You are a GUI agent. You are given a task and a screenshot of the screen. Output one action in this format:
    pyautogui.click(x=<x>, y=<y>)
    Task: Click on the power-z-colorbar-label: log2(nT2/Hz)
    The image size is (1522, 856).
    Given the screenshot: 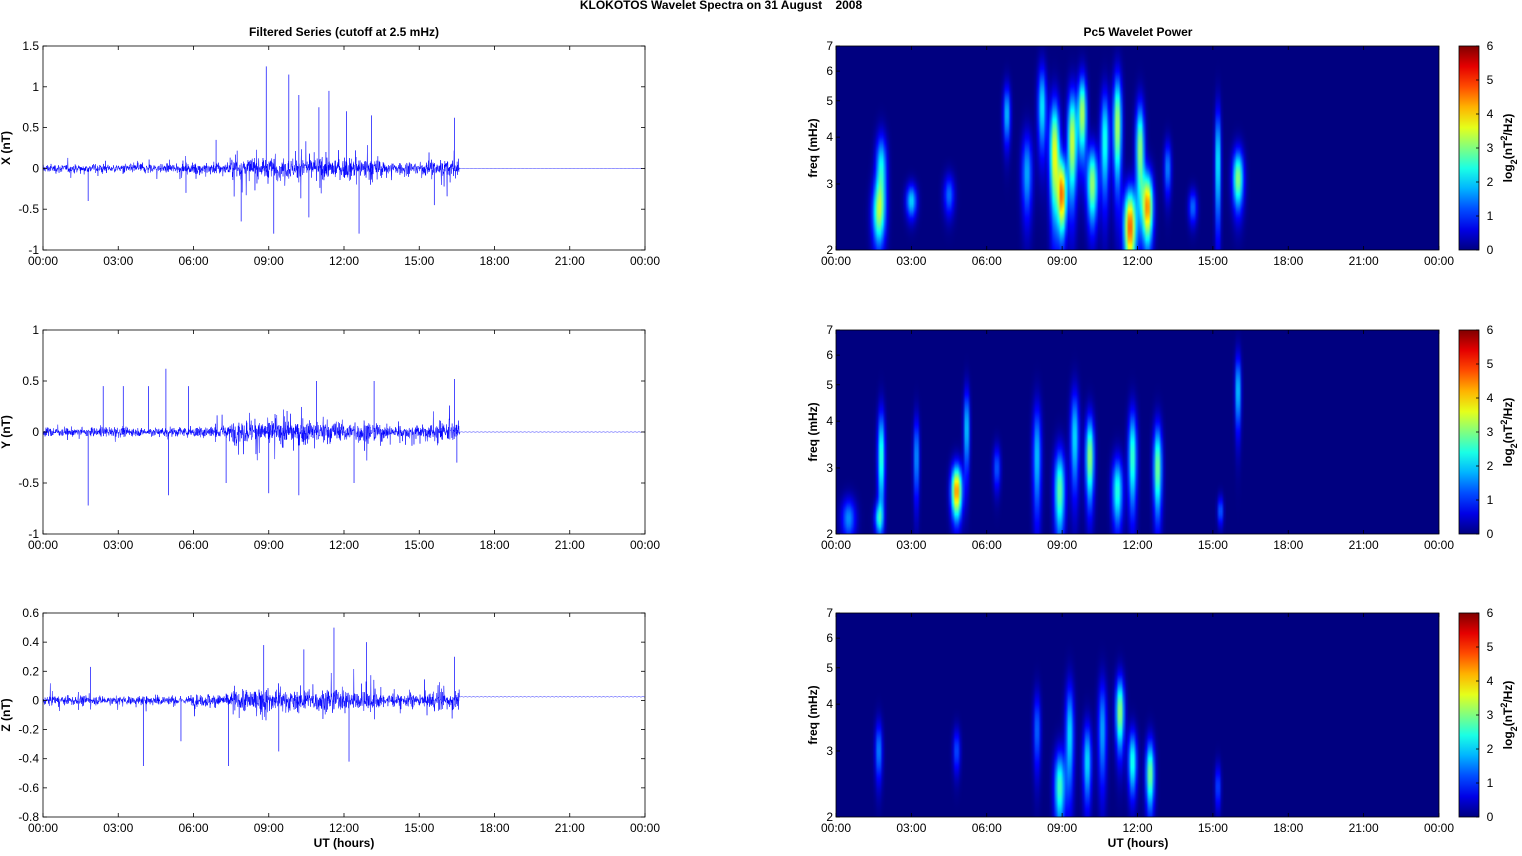 What is the action you would take?
    pyautogui.click(x=1509, y=715)
    